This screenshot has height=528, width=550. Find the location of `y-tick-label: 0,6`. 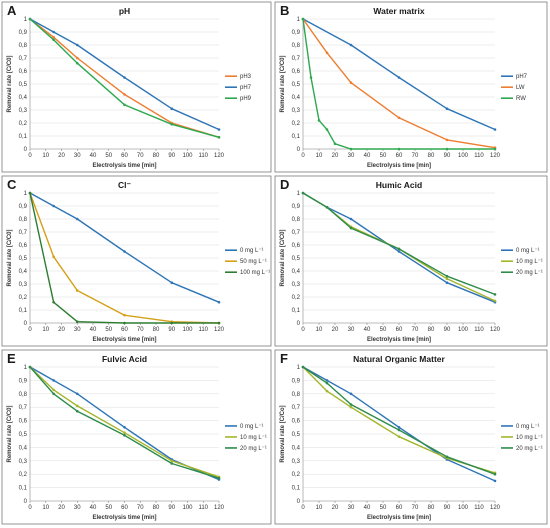

y-tick-label: 0,6 is located at coordinates (23, 72).